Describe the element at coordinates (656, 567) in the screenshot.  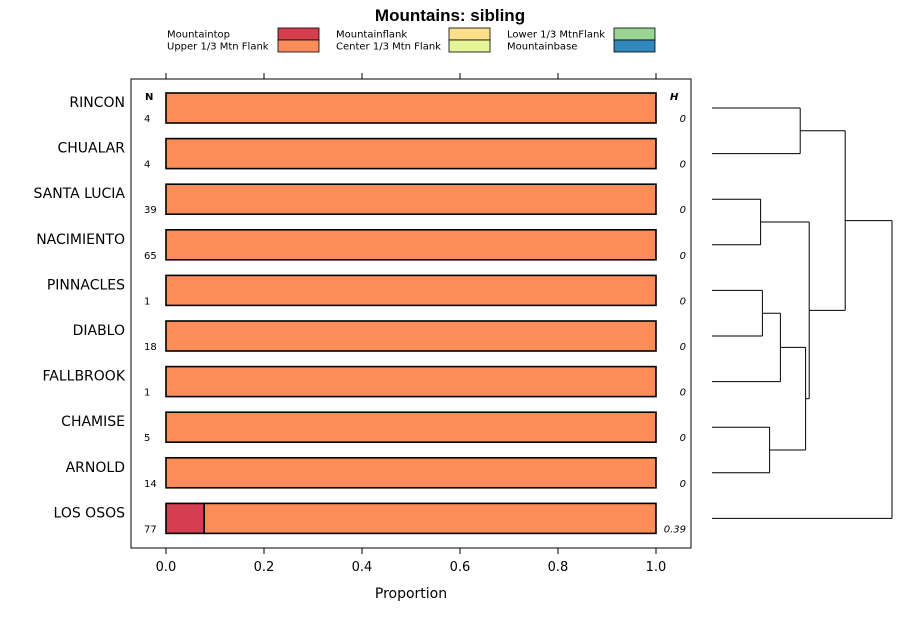
I see `x-tick-label: 1.0` at that location.